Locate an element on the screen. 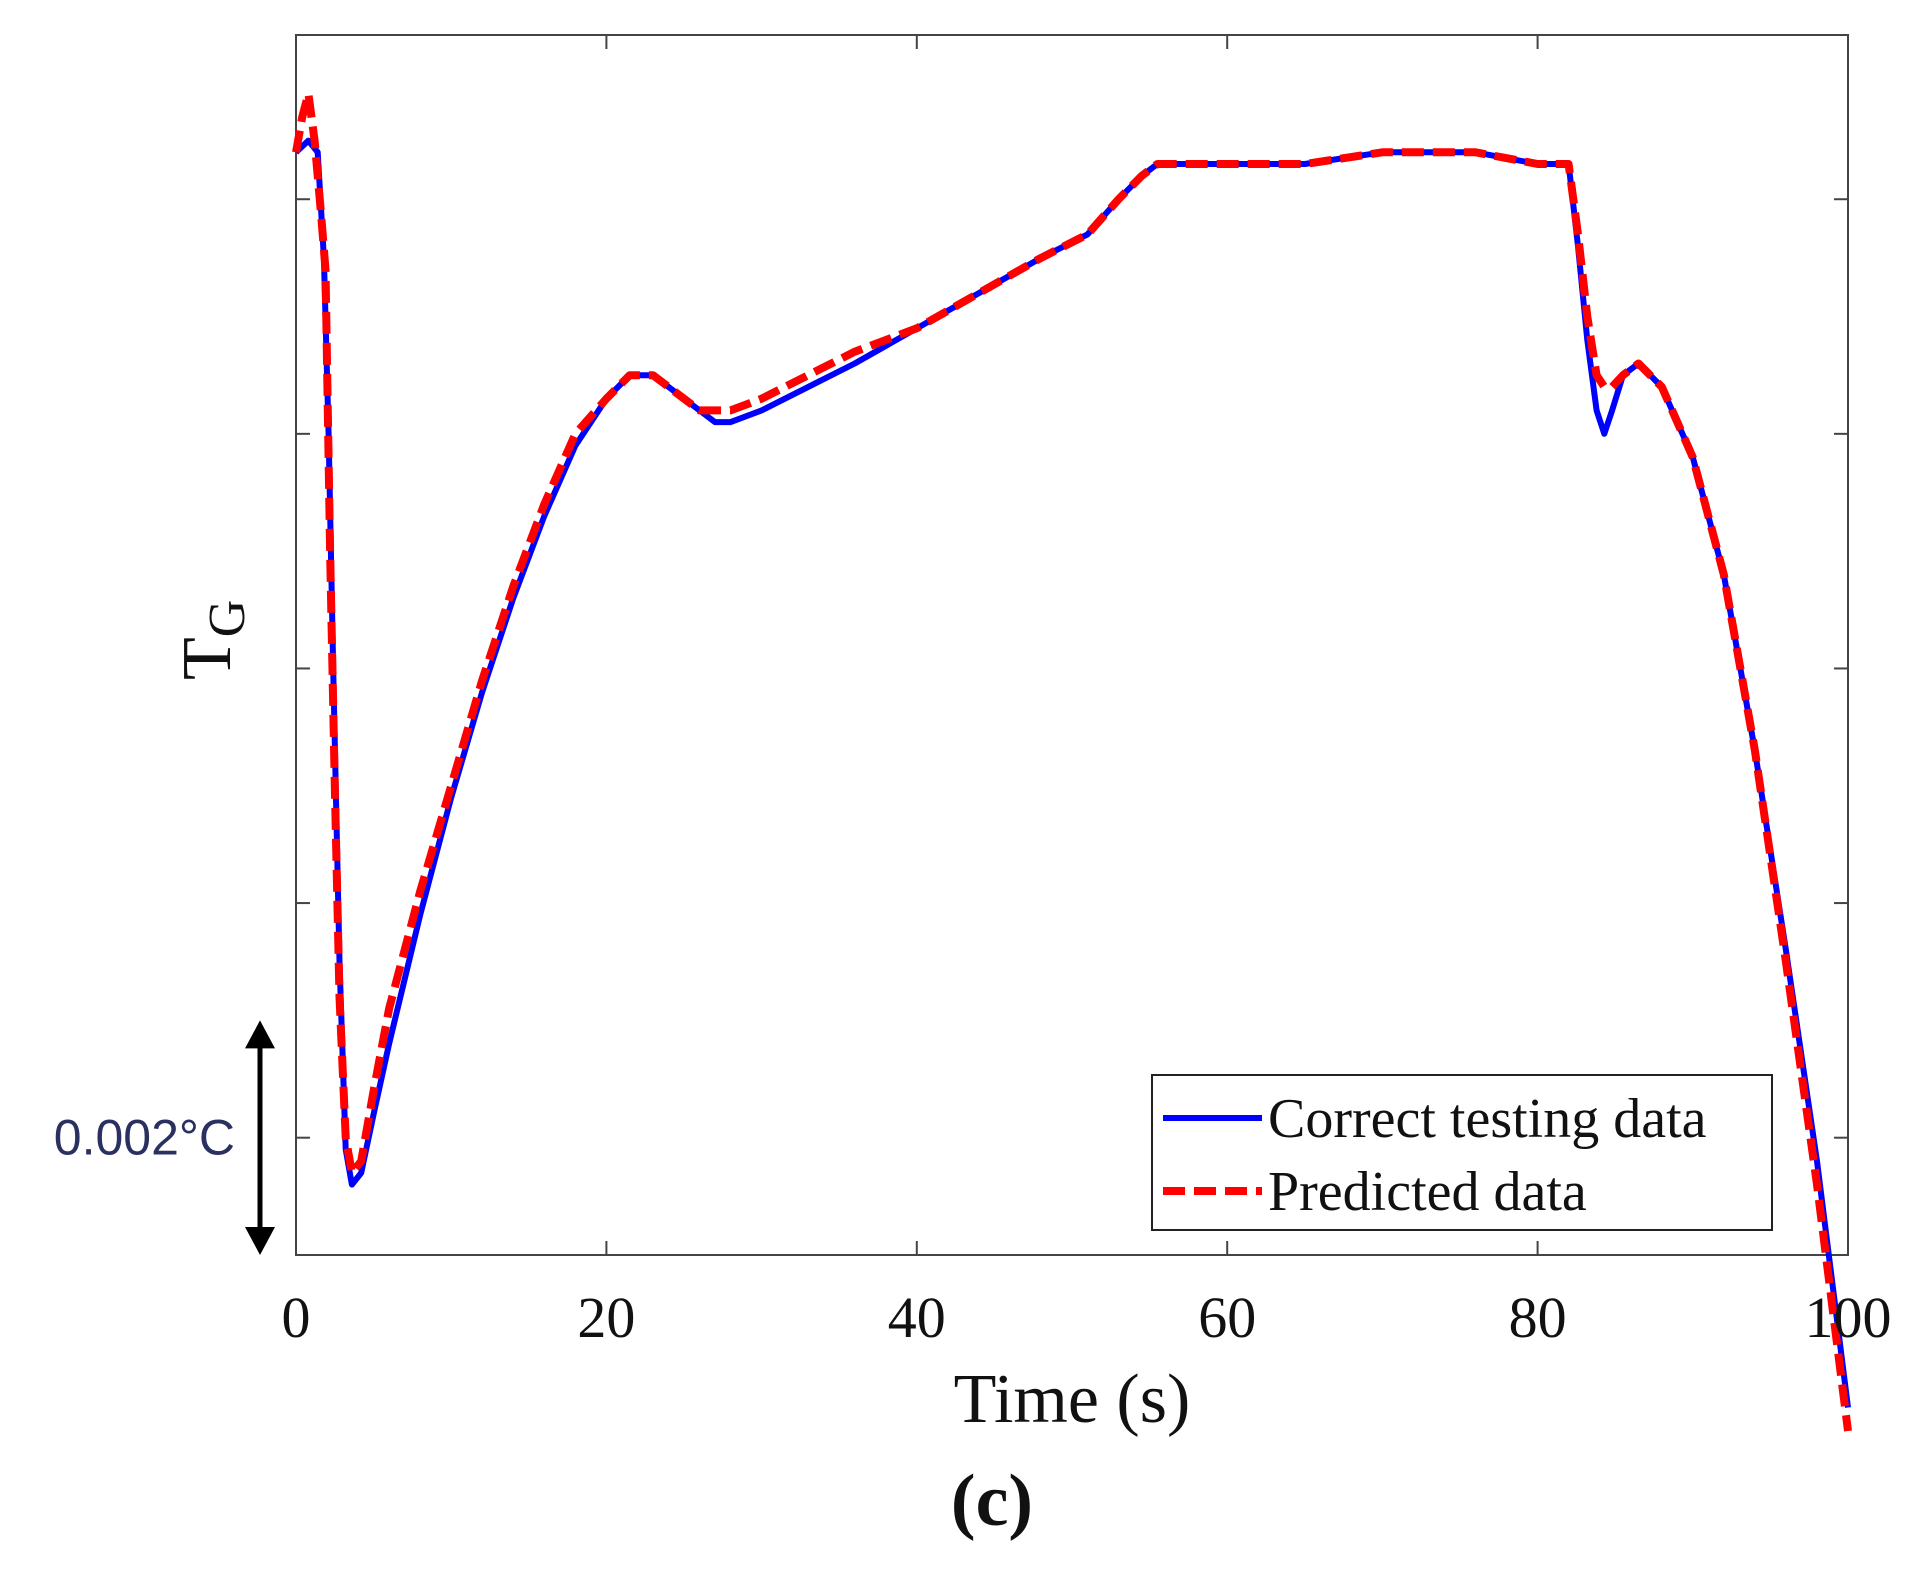 The height and width of the screenshot is (1590, 1928). x-axis-title: Time (s) is located at coordinates (1072, 1399).